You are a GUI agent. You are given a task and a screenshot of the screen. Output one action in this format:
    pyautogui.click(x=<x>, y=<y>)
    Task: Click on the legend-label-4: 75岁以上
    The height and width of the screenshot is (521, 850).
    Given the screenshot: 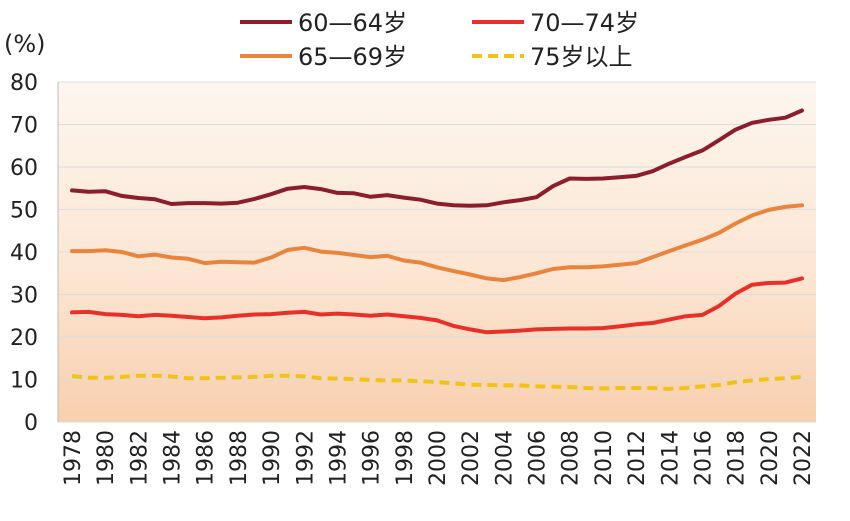 What is the action you would take?
    pyautogui.click(x=581, y=57)
    